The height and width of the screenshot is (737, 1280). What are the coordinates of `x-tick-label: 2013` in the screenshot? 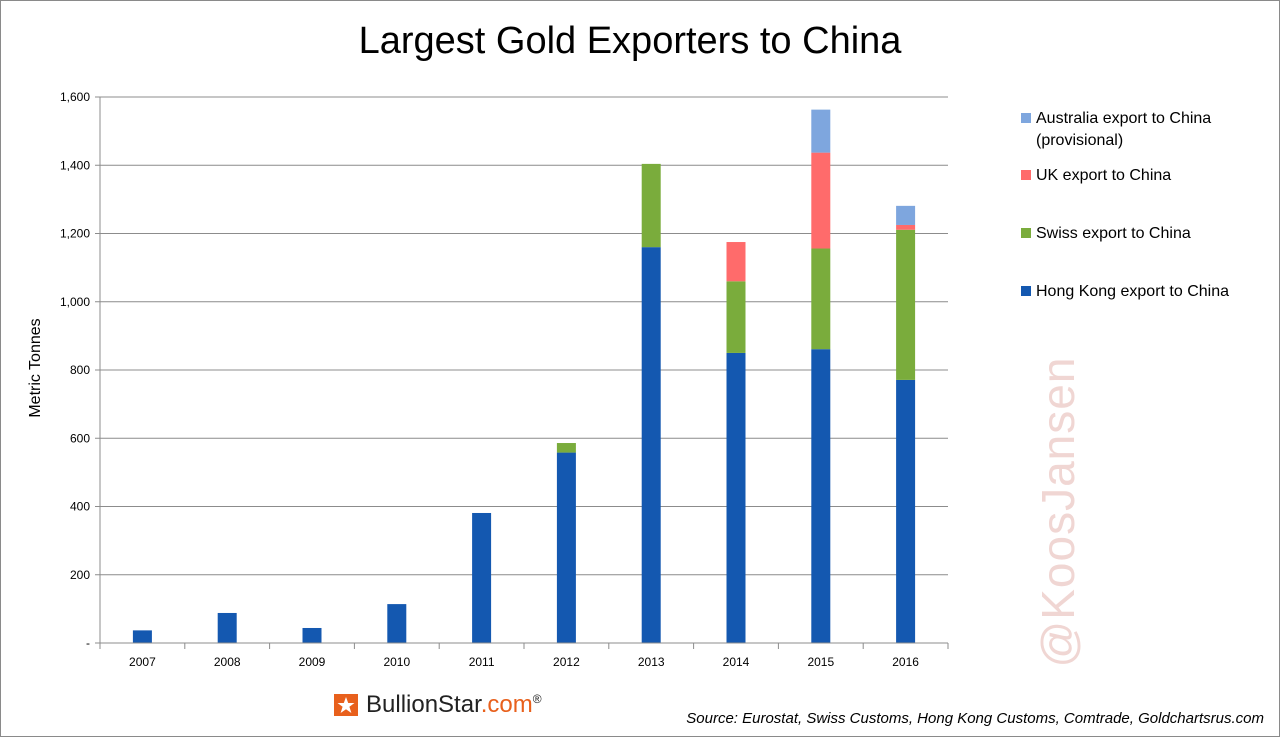 It's located at (651, 662).